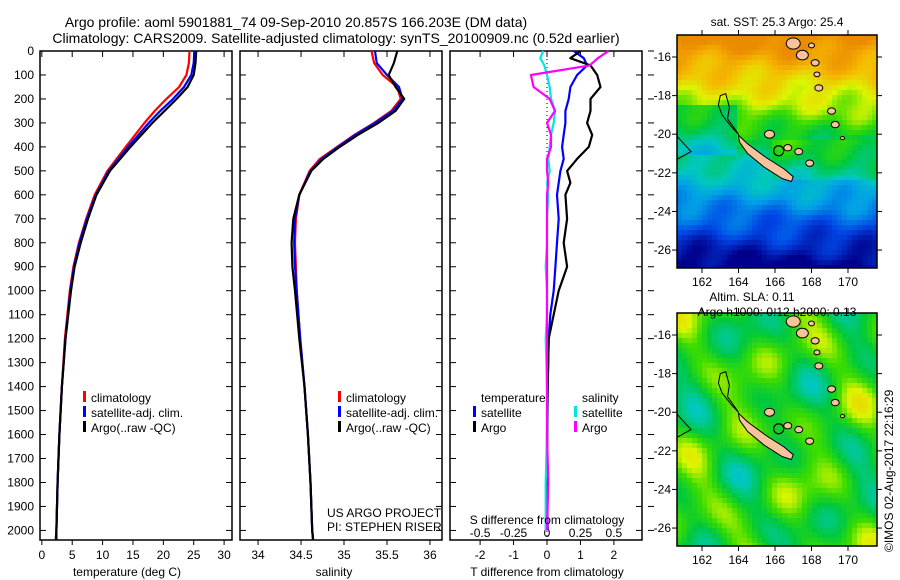 The height and width of the screenshot is (580, 900). Describe the element at coordinates (20, 435) in the screenshot. I see `depth-tick-label: 1600` at that location.